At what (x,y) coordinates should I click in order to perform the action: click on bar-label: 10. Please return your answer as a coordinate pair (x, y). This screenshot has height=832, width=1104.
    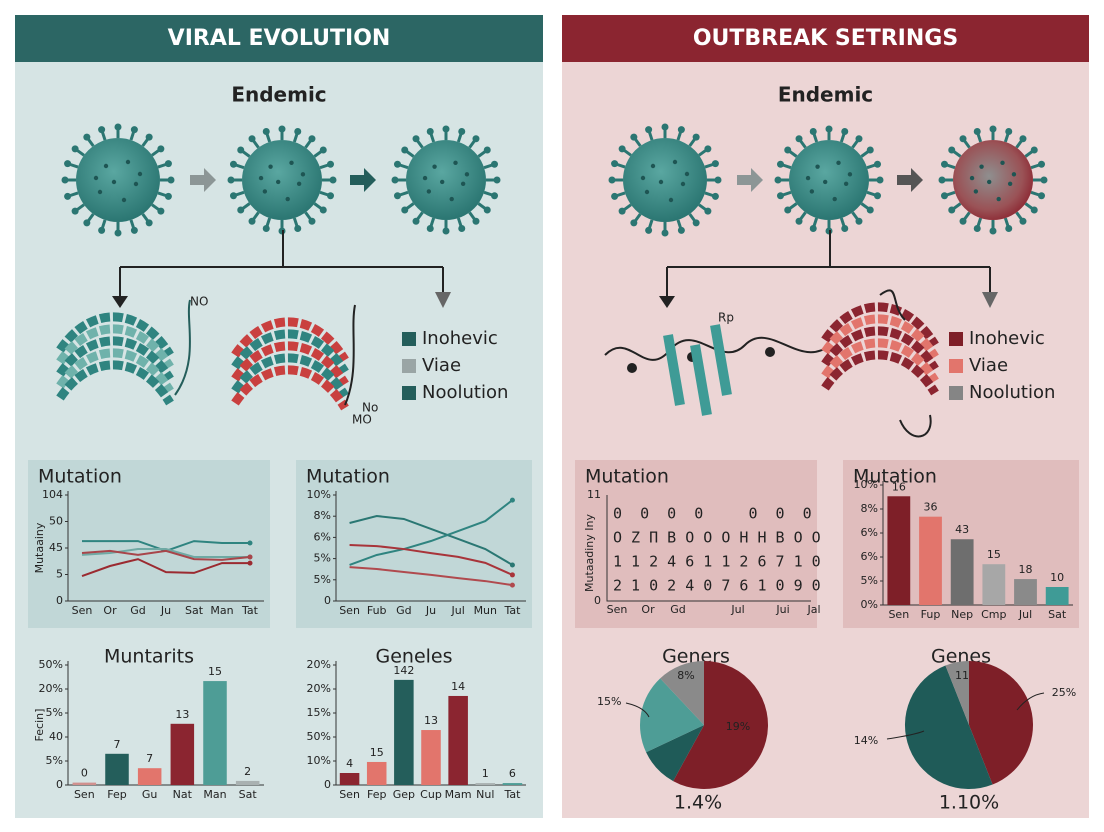
    Looking at the image, I should click on (1057, 577).